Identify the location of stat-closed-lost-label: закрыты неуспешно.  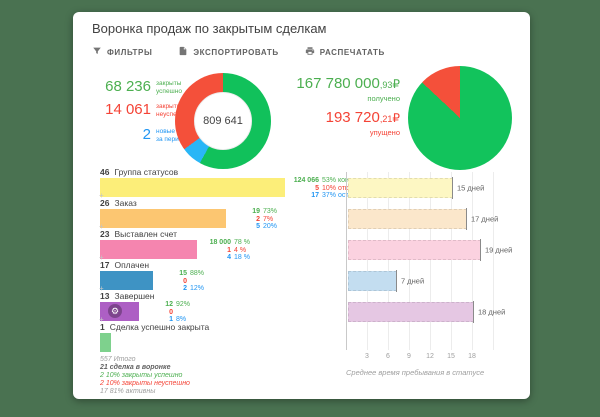
(173, 110).